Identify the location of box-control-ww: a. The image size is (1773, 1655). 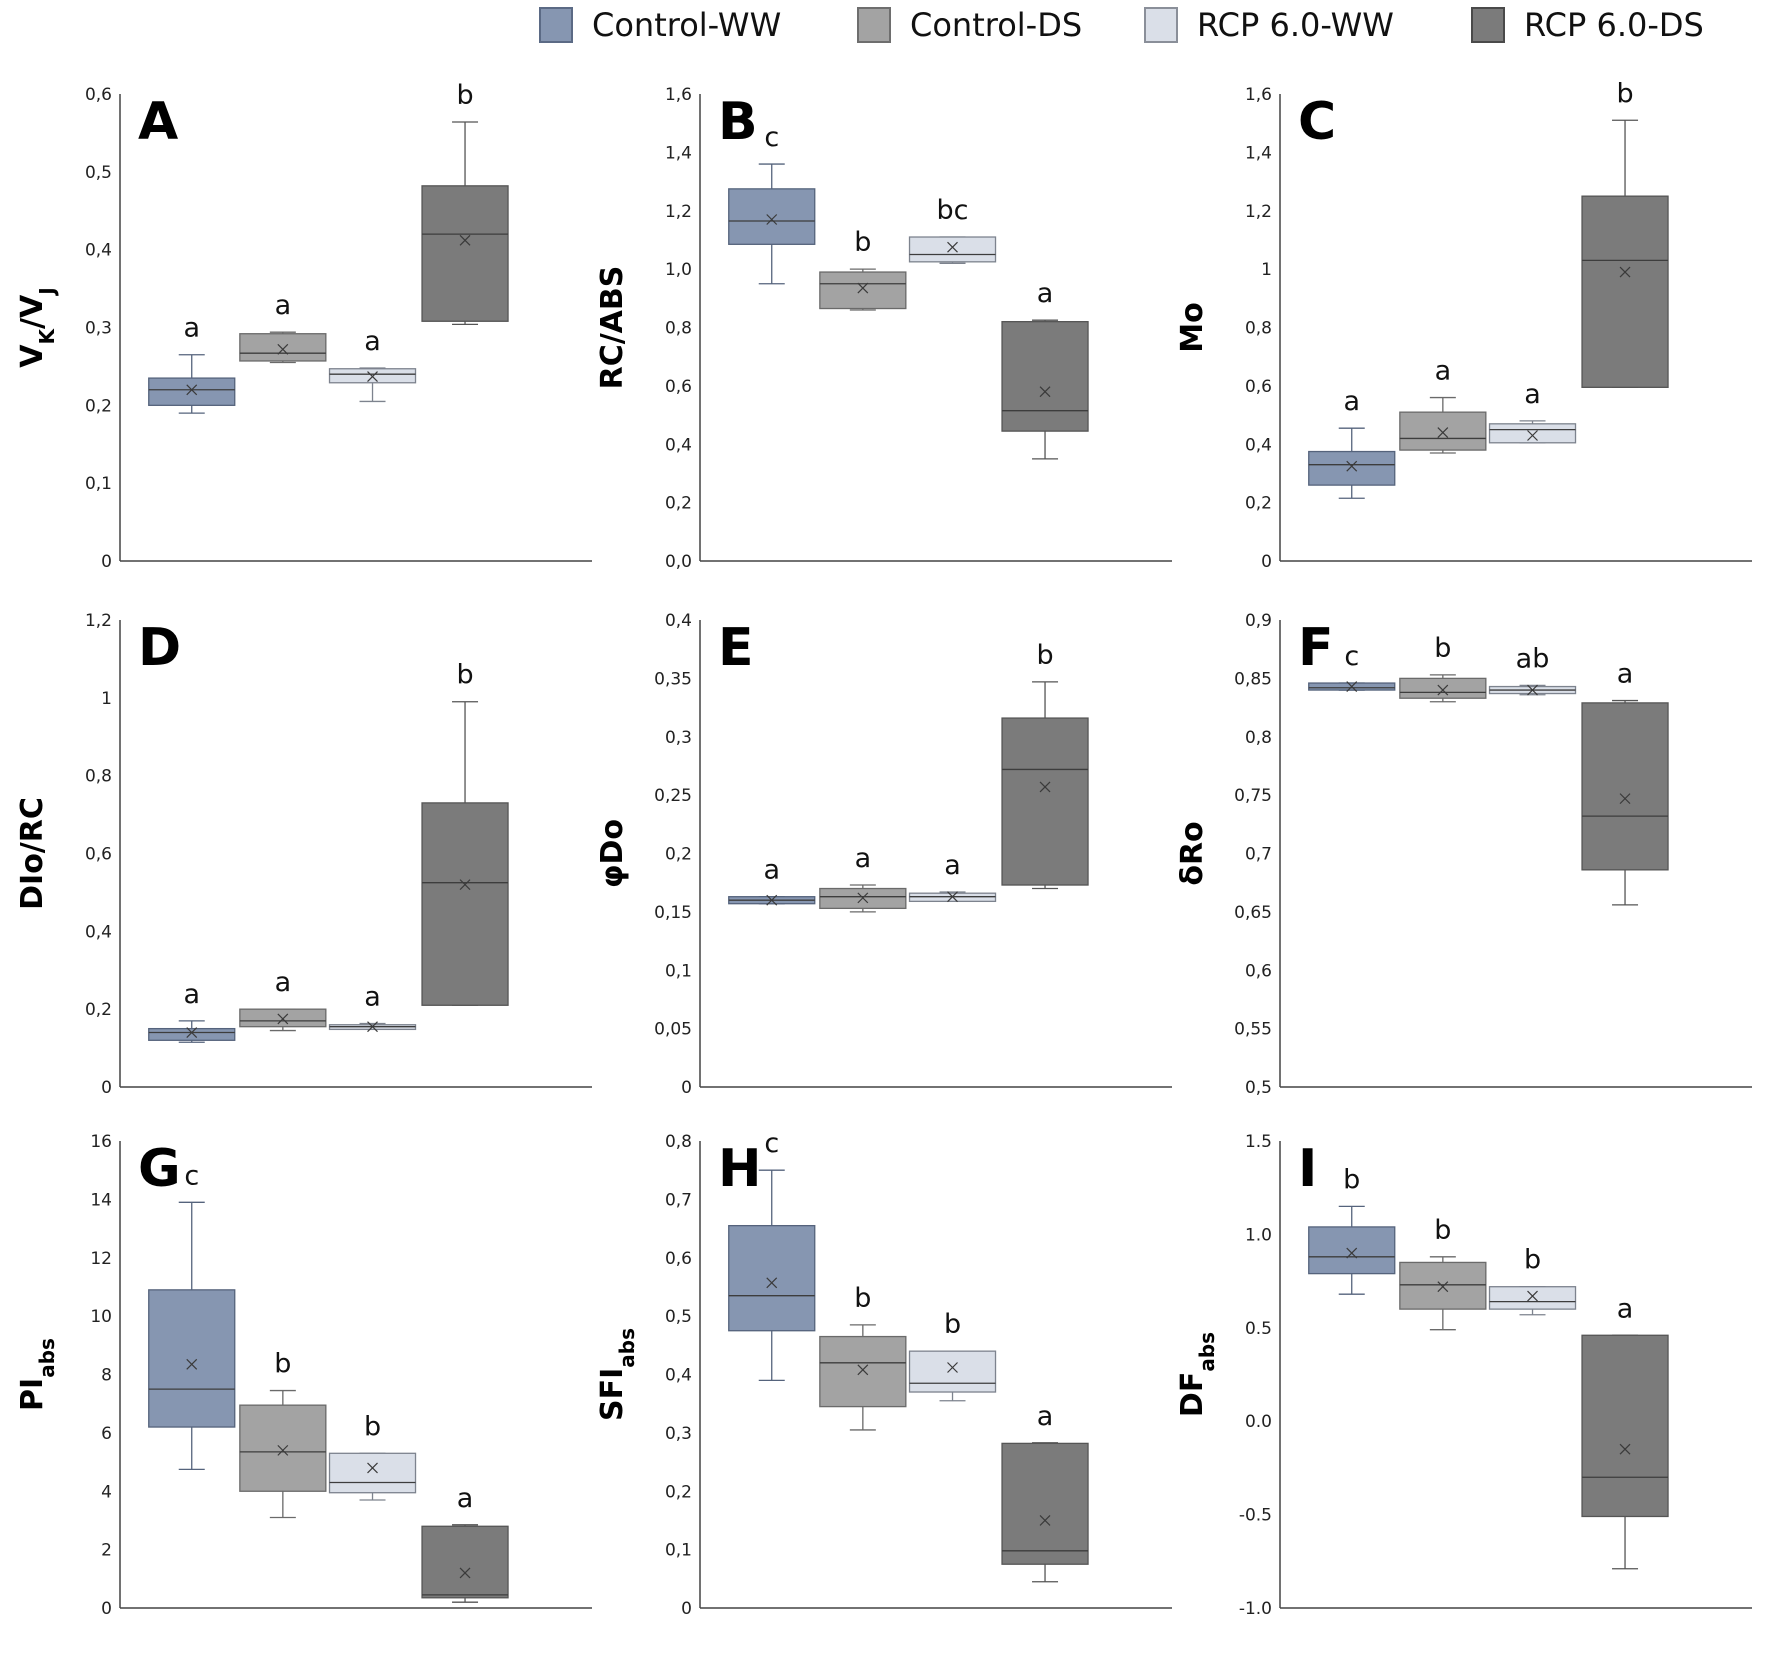
(192, 363).